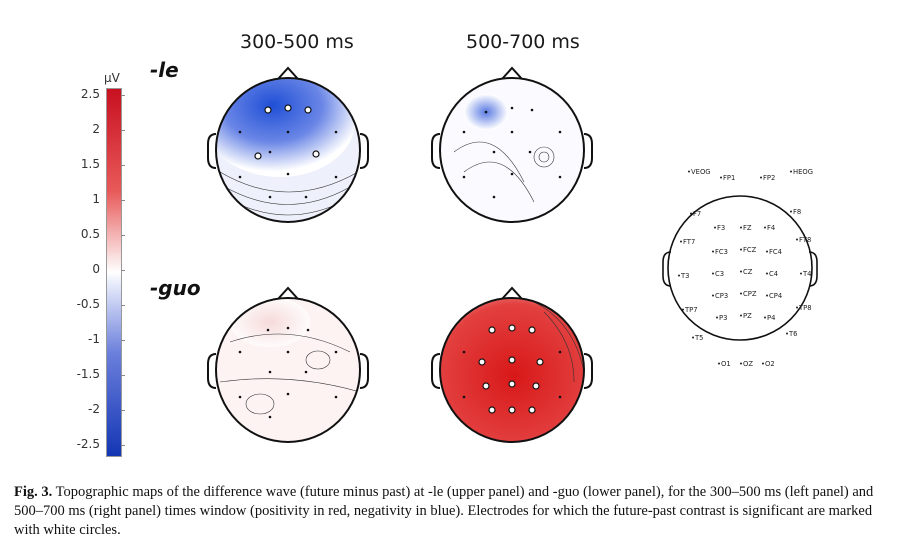 Image resolution: width=911 pixels, height=552 pixels. I want to click on colorbar-tick-label: -2, so click(94, 409).